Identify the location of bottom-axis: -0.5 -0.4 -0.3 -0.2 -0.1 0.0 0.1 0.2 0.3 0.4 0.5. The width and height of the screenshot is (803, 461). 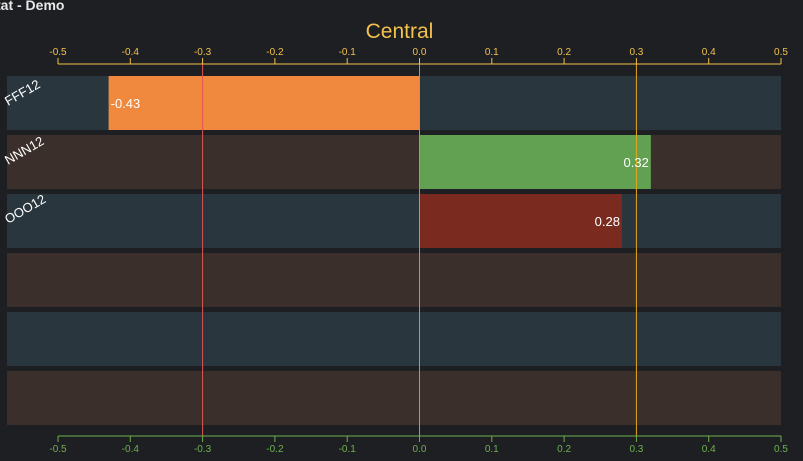
(418, 445).